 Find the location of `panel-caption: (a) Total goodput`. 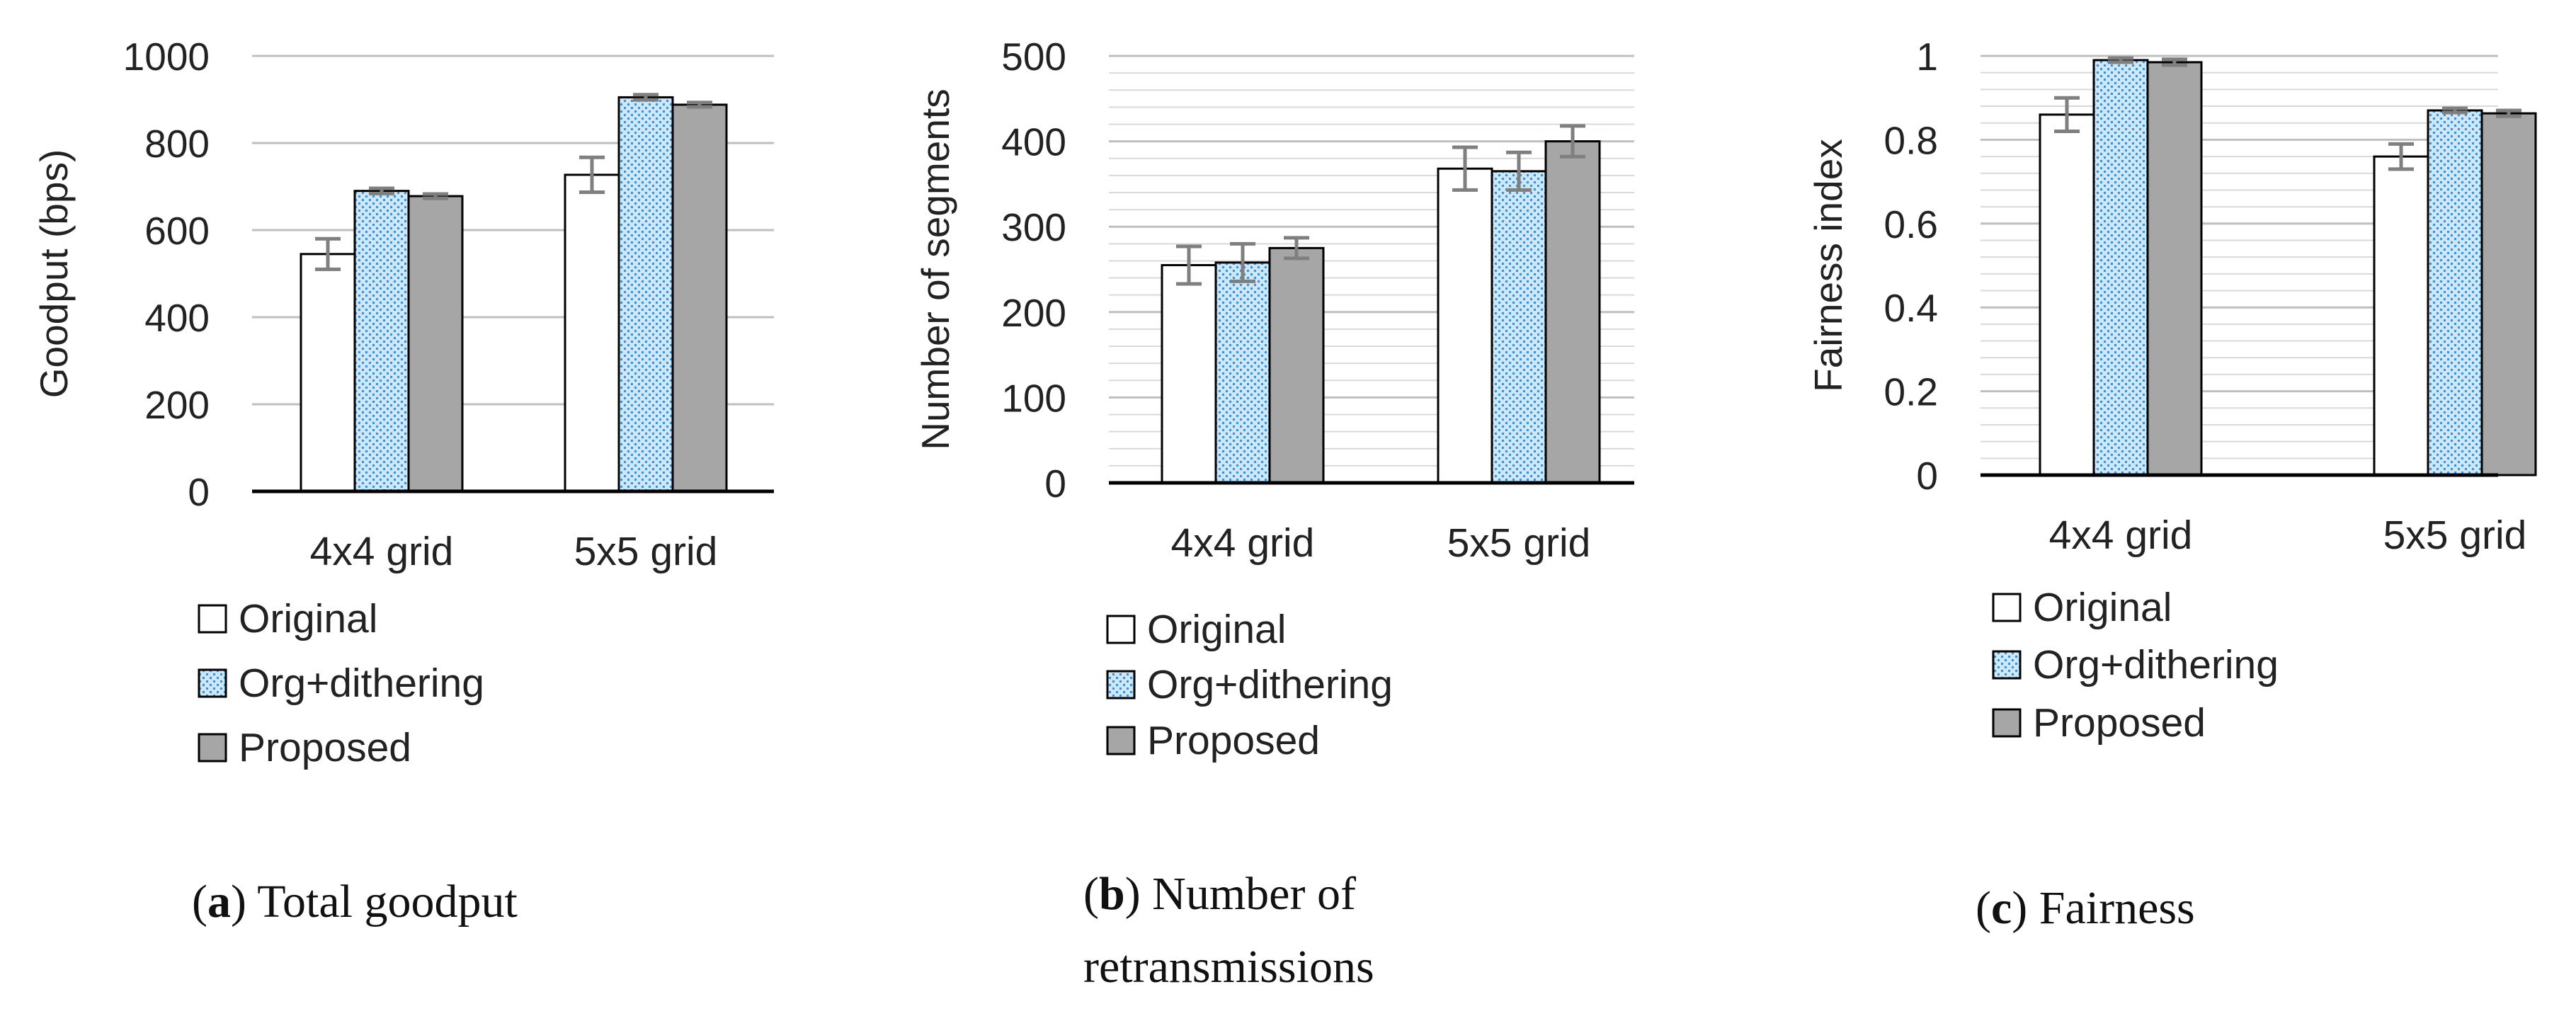

panel-caption: (a) Total goodput is located at coordinates (355, 901).